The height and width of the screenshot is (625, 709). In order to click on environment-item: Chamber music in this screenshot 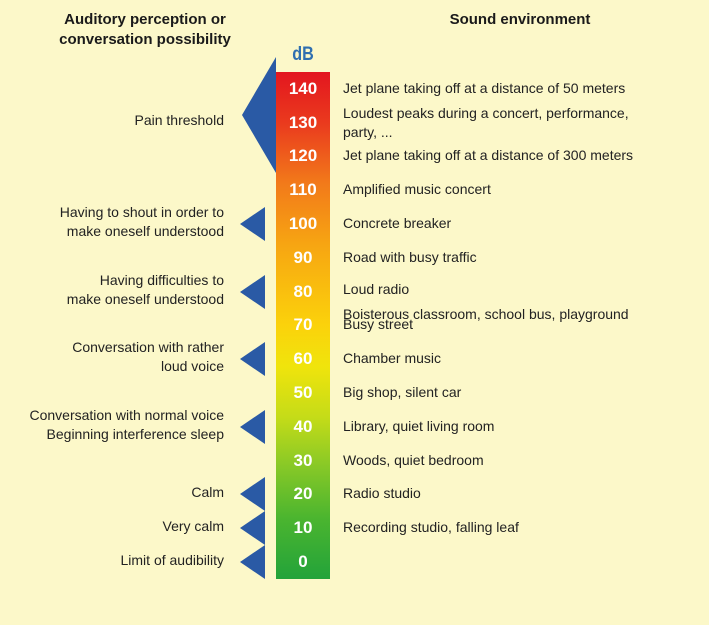, I will do `click(392, 358)`.